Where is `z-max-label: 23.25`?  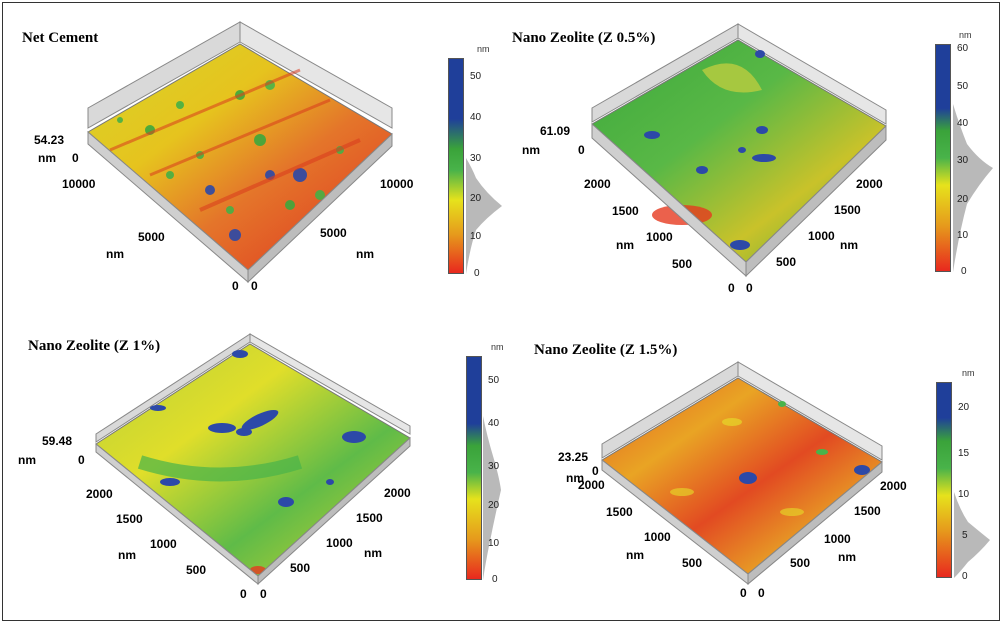 z-max-label: 23.25 is located at coordinates (573, 457).